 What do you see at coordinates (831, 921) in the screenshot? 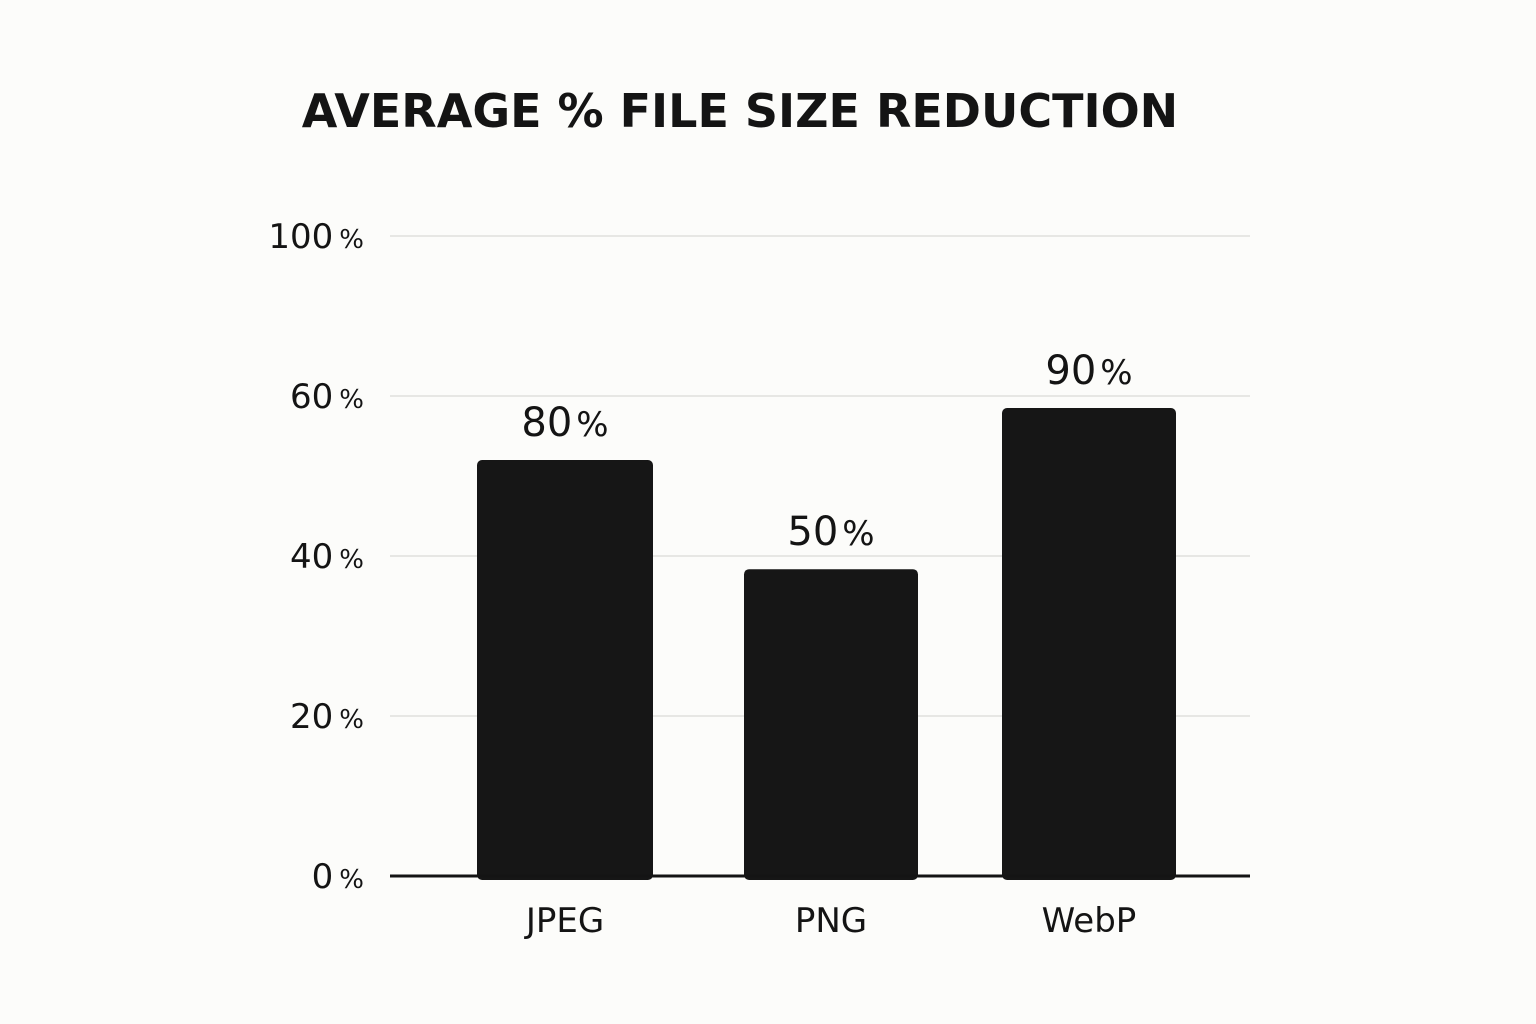
I see `x-tick-label: PNG` at bounding box center [831, 921].